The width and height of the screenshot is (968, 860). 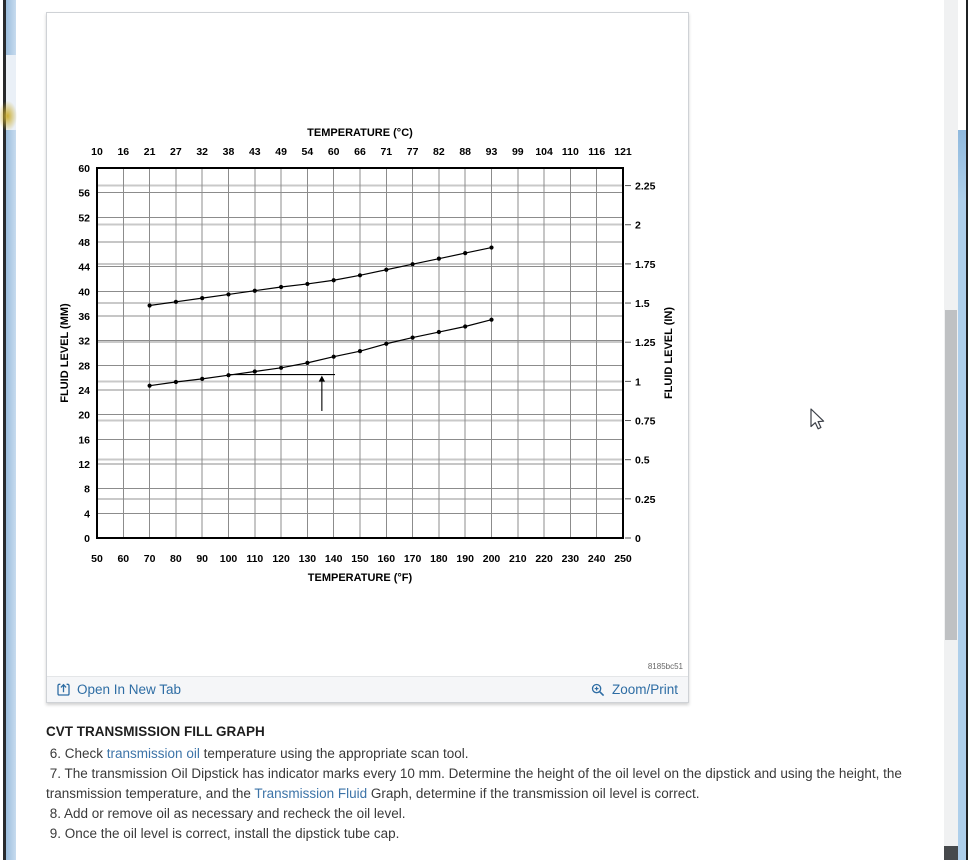 What do you see at coordinates (360, 152) in the screenshot?
I see `svg-text: 66` at bounding box center [360, 152].